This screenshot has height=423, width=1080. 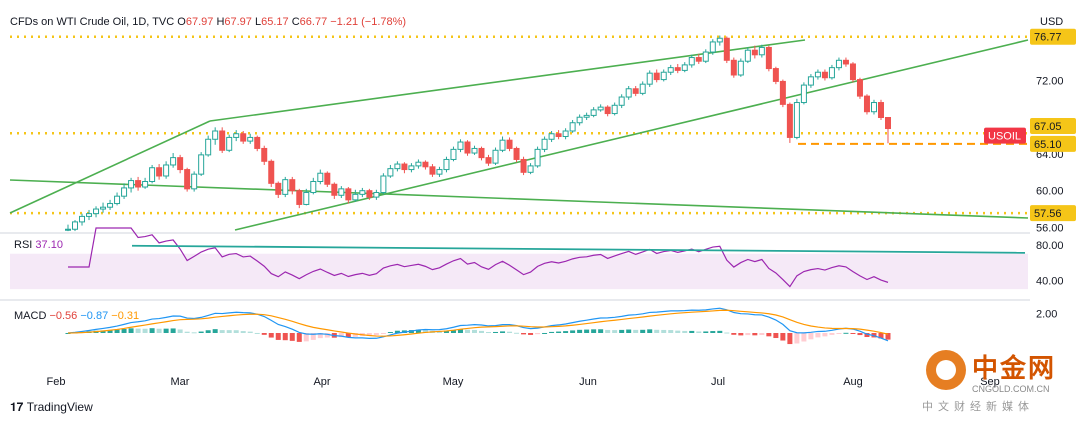 I want to click on macd-signal-value: −0.31, so click(x=125, y=316).